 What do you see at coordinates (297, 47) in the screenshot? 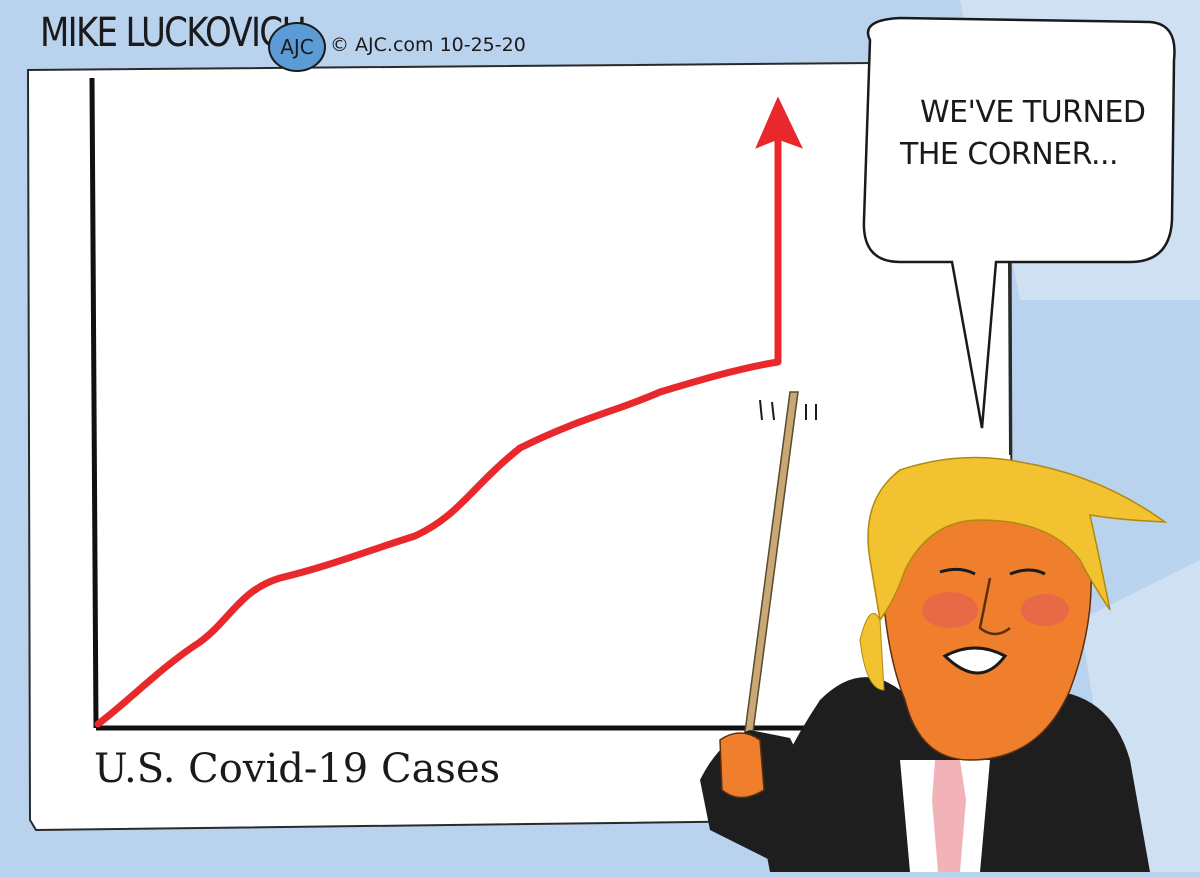
I see `ajc-logo-icon: AJC` at bounding box center [297, 47].